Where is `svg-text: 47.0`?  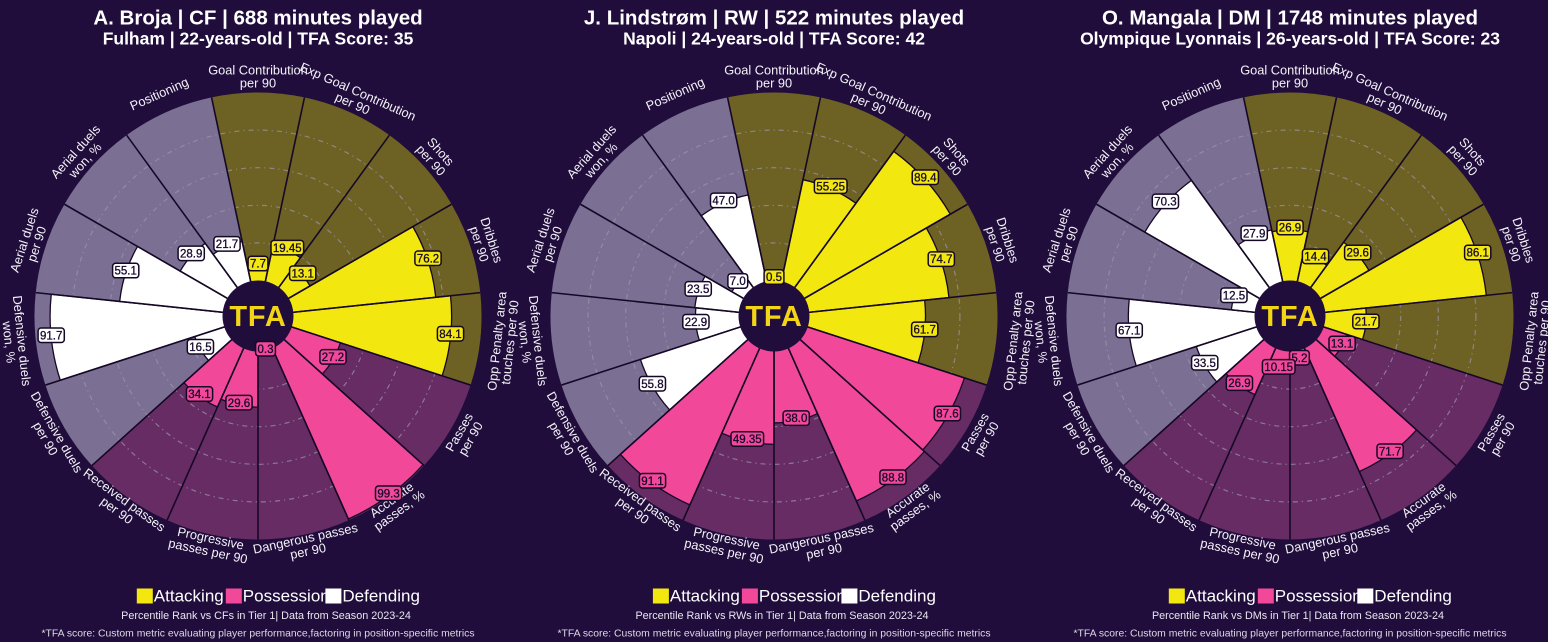 svg-text: 47.0 is located at coordinates (723, 201).